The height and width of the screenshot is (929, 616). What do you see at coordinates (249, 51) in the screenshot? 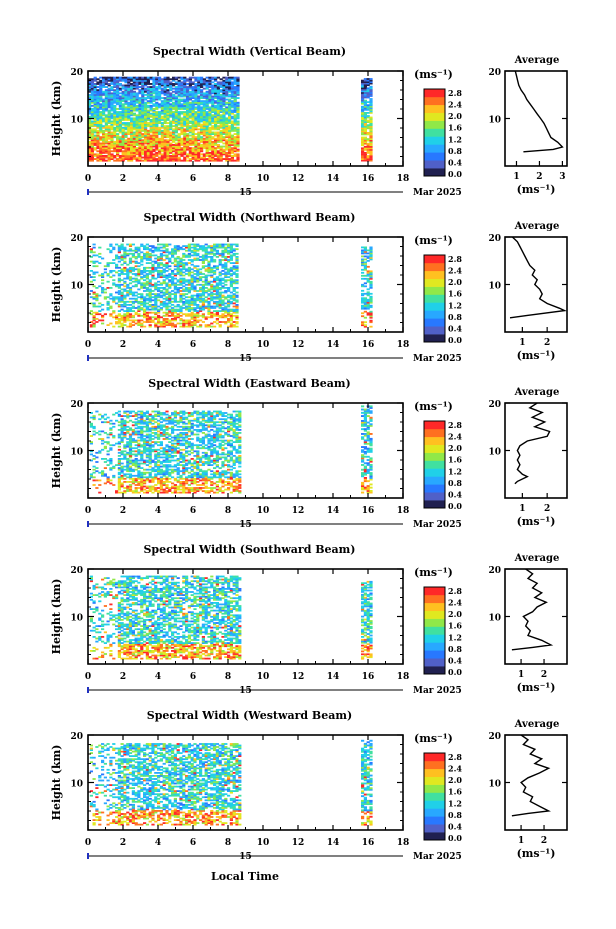
I see `panel-title: Spectral Width (Vertical Beam)` at bounding box center [249, 51].